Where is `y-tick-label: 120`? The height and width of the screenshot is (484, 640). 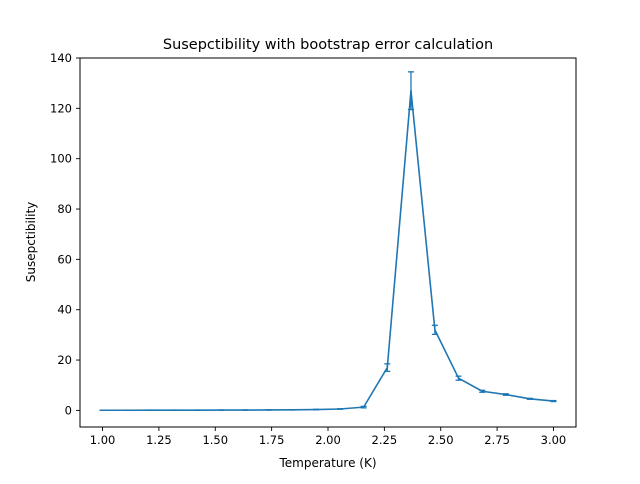
y-tick-label: 120 is located at coordinates (61, 108).